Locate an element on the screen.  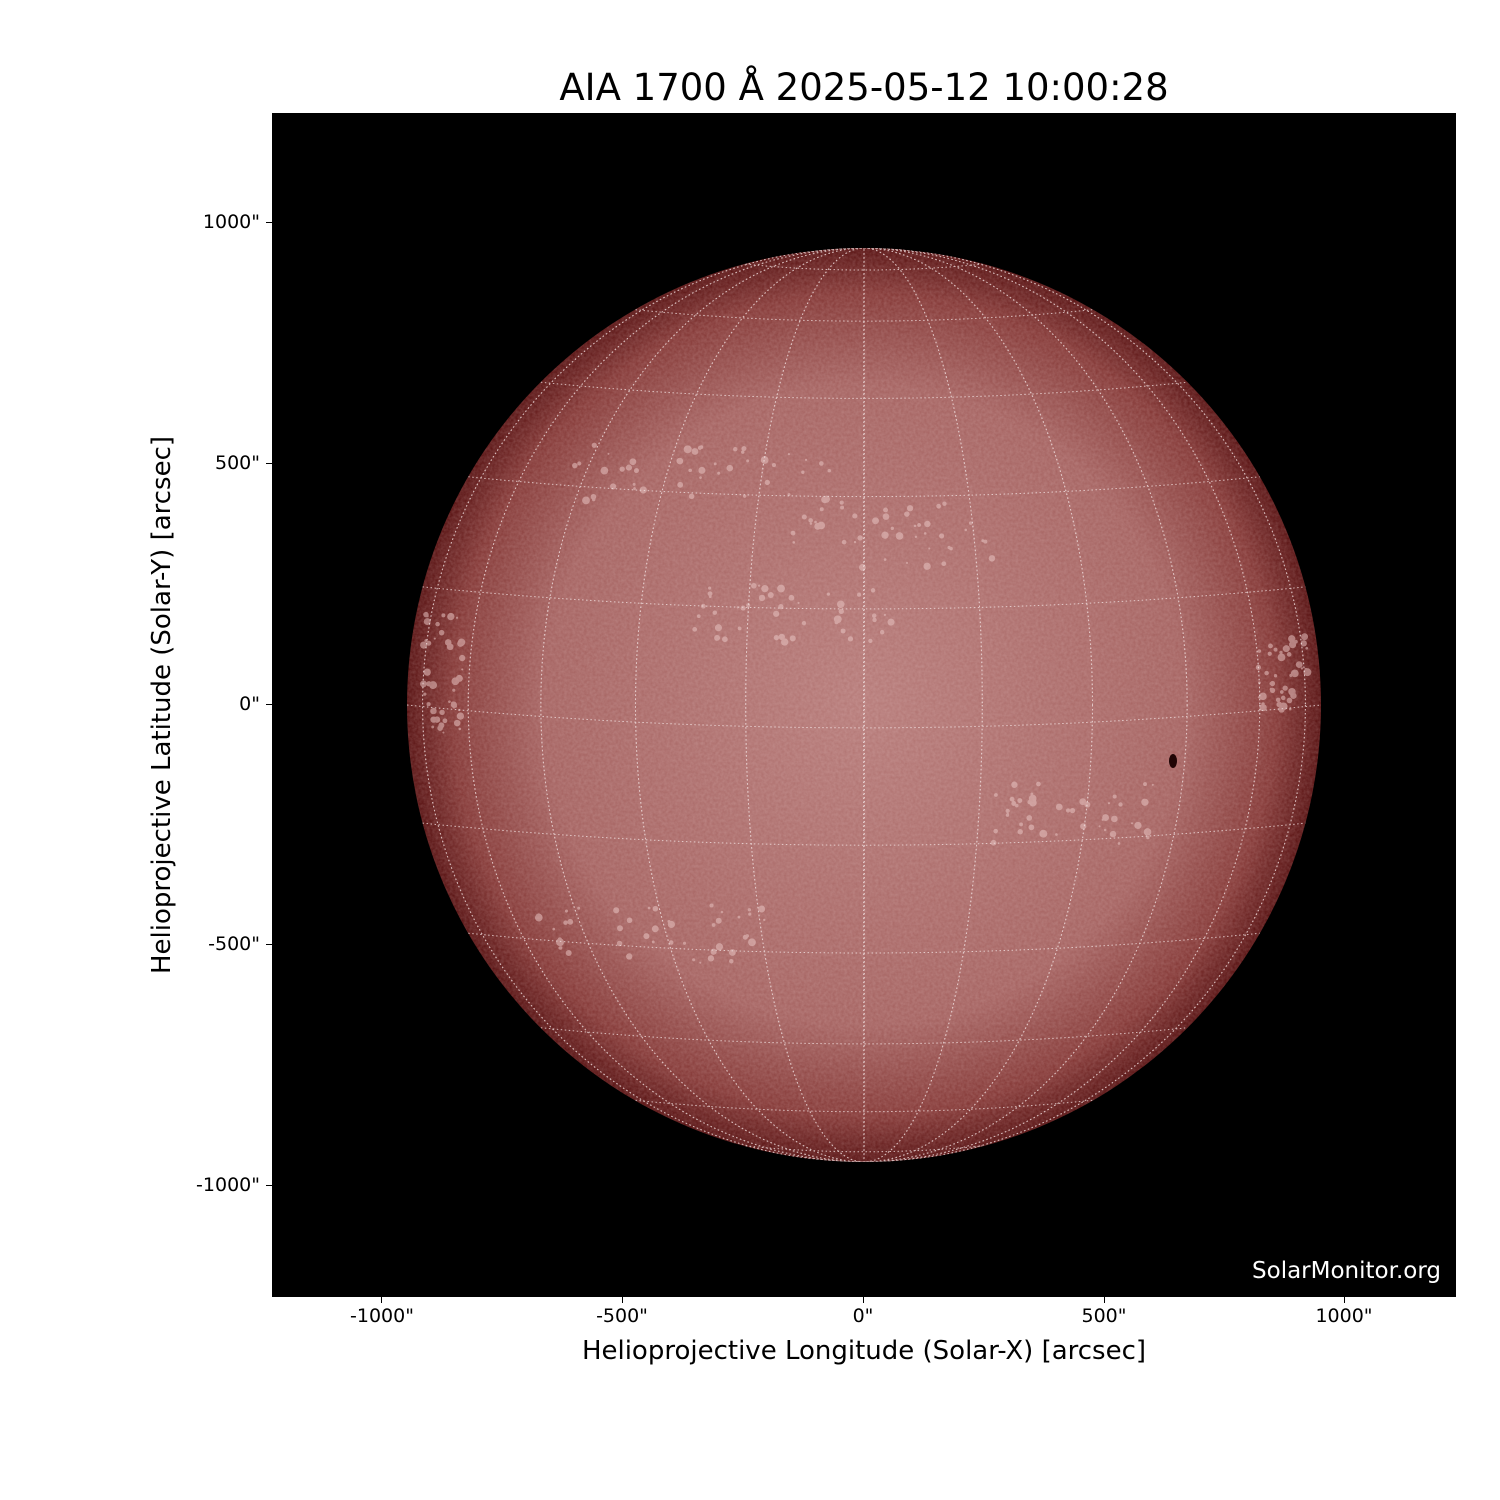
sunspot is located at coordinates (1173, 761).